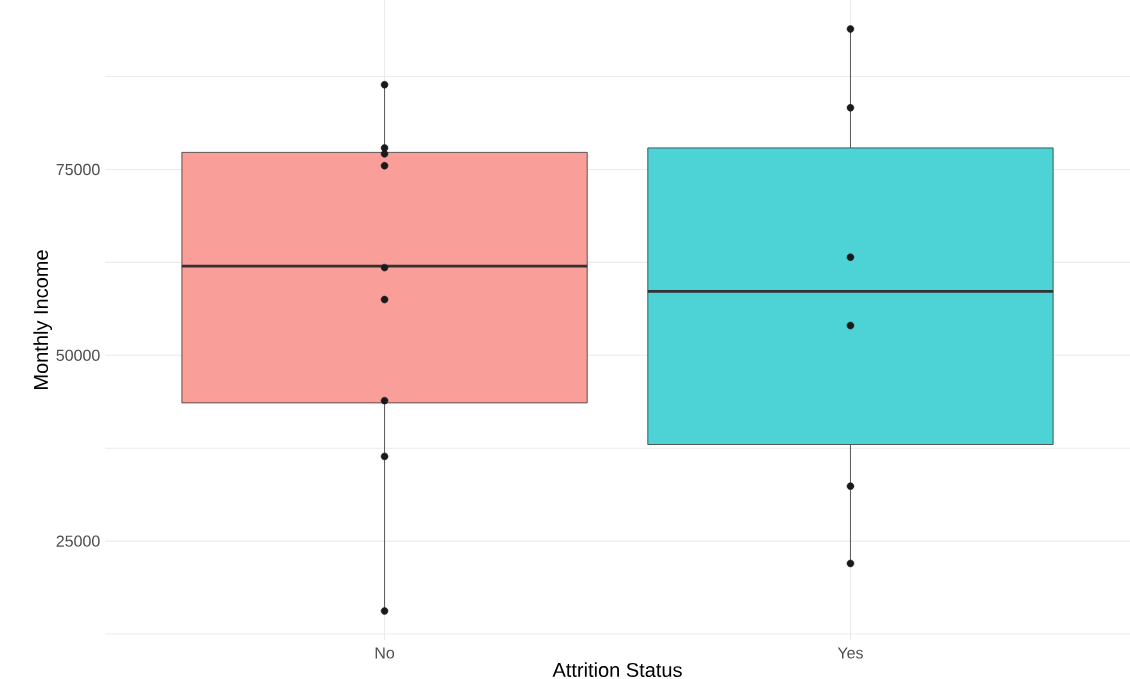 This screenshot has width=1130, height=679. What do you see at coordinates (617, 670) in the screenshot?
I see `x-axis-title: Attrition Status` at bounding box center [617, 670].